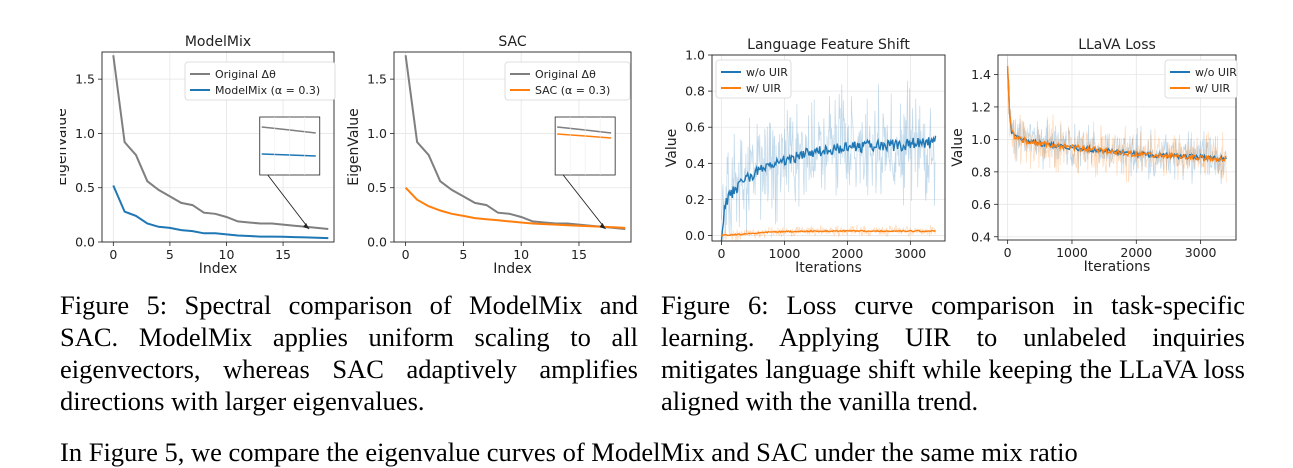 The height and width of the screenshot is (468, 1293). What do you see at coordinates (512, 42) in the screenshot?
I see `chart-title: SAC` at bounding box center [512, 42].